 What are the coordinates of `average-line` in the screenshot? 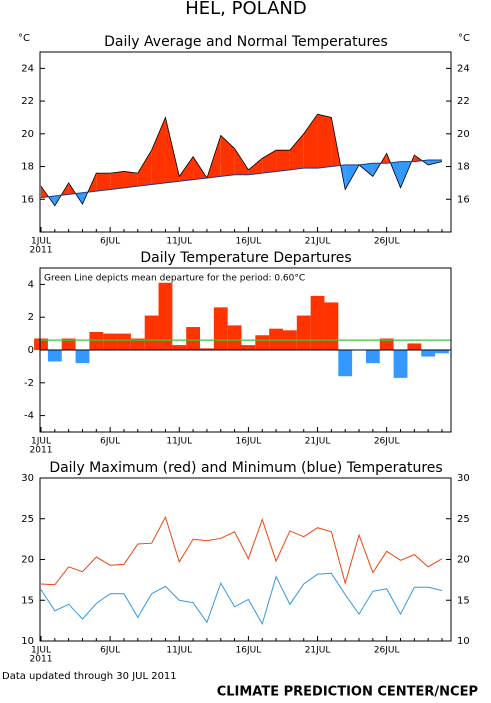 It's located at (241, 160).